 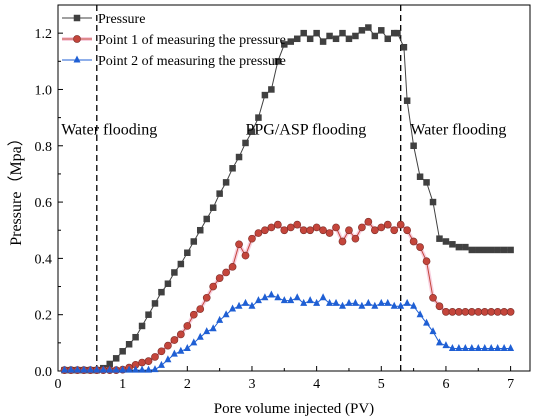 What do you see at coordinates (287, 332) in the screenshot?
I see `series-line` at bounding box center [287, 332].